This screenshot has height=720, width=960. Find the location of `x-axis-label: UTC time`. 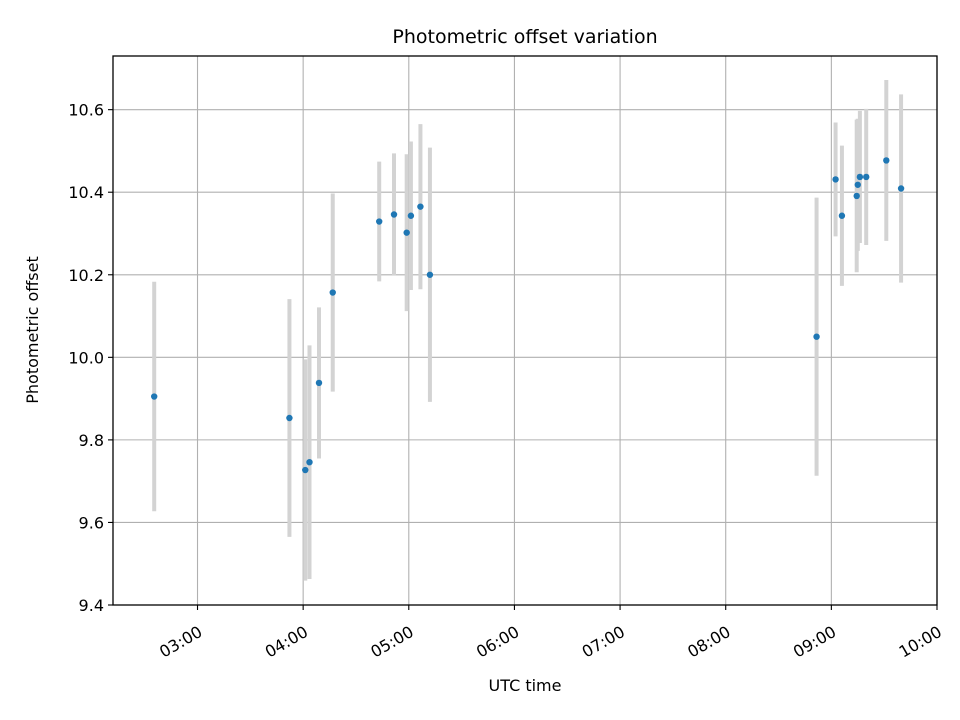

x-axis-label: UTC time is located at coordinates (525, 685).